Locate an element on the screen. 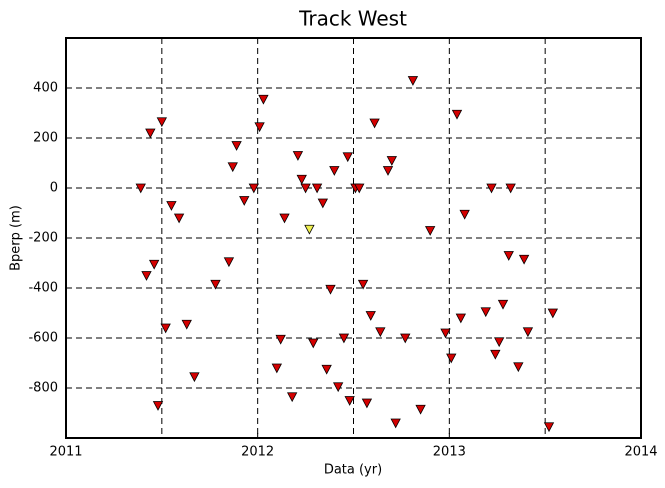  x-tick-label: 2012 is located at coordinates (257, 452).